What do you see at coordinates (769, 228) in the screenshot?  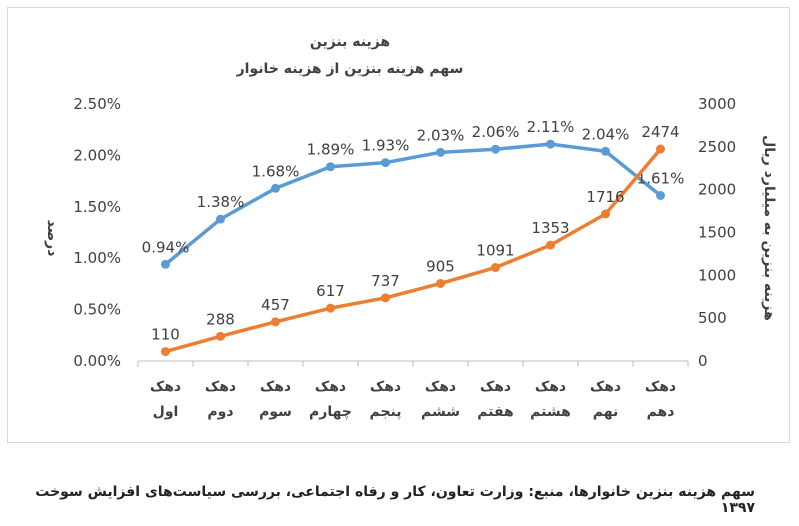 I see `y-right-axis-title: هزینه بنزین به میلیارد ریال` at bounding box center [769, 228].